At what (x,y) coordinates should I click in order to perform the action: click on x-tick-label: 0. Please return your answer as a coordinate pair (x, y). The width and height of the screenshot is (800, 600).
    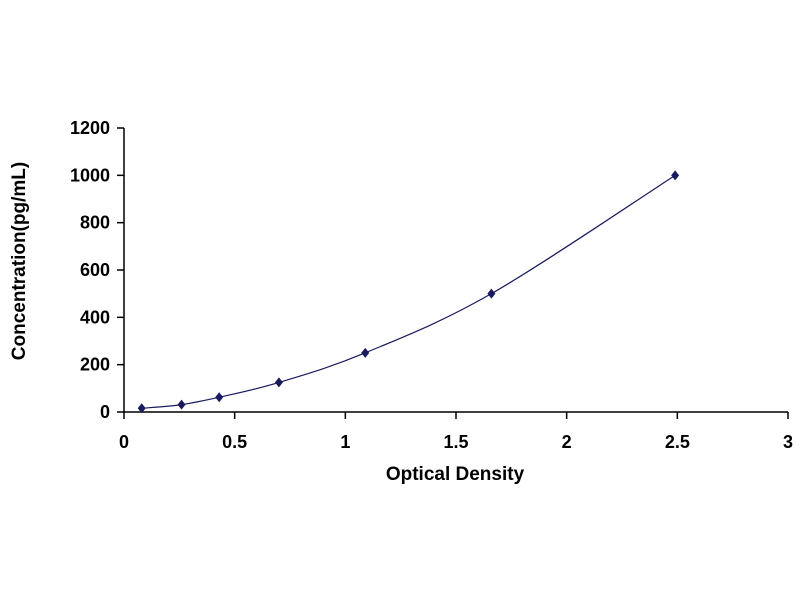
    Looking at the image, I should click on (124, 442).